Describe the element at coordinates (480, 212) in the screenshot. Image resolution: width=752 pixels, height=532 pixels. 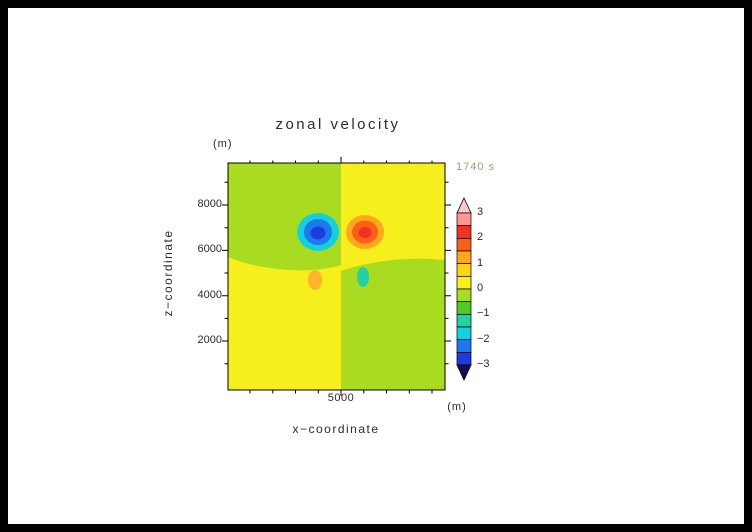
I see `colorbar-label: 3` at that location.